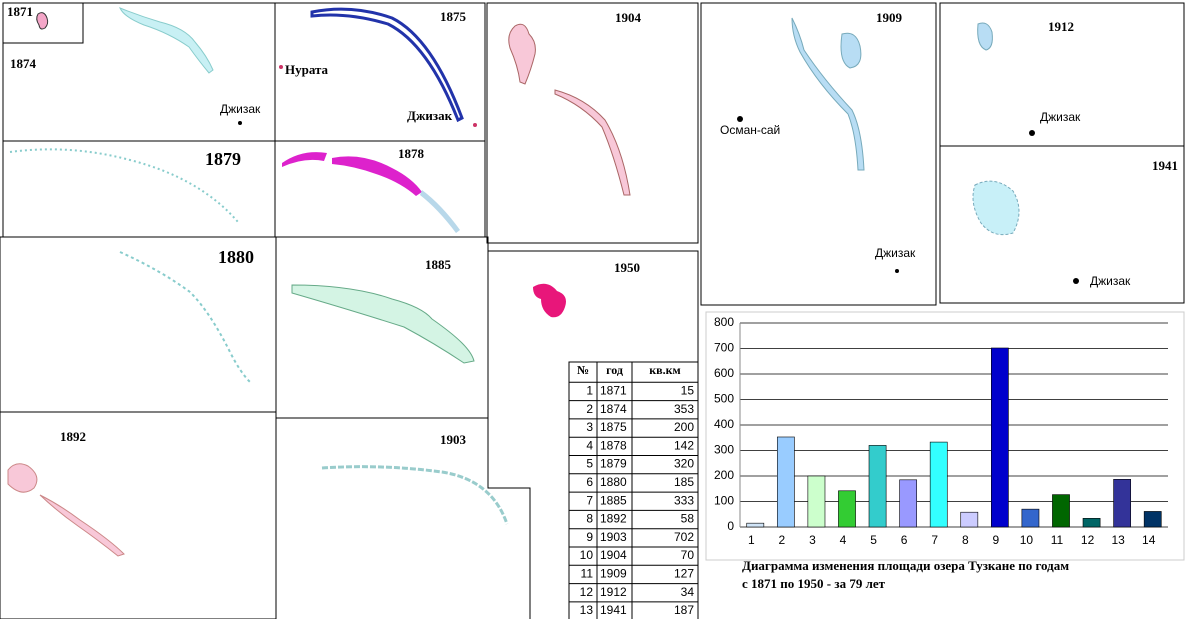  Describe the element at coordinates (688, 555) in the screenshot. I see `table-cell: 70` at that location.